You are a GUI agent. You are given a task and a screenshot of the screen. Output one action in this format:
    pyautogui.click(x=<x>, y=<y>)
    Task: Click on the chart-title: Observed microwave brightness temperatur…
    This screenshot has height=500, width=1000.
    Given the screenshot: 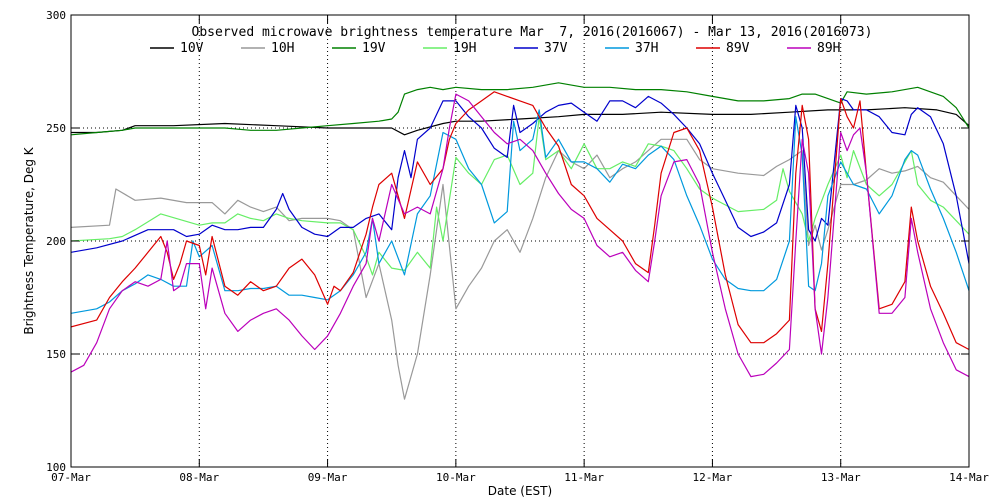 What is the action you would take?
    pyautogui.click(x=532, y=32)
    